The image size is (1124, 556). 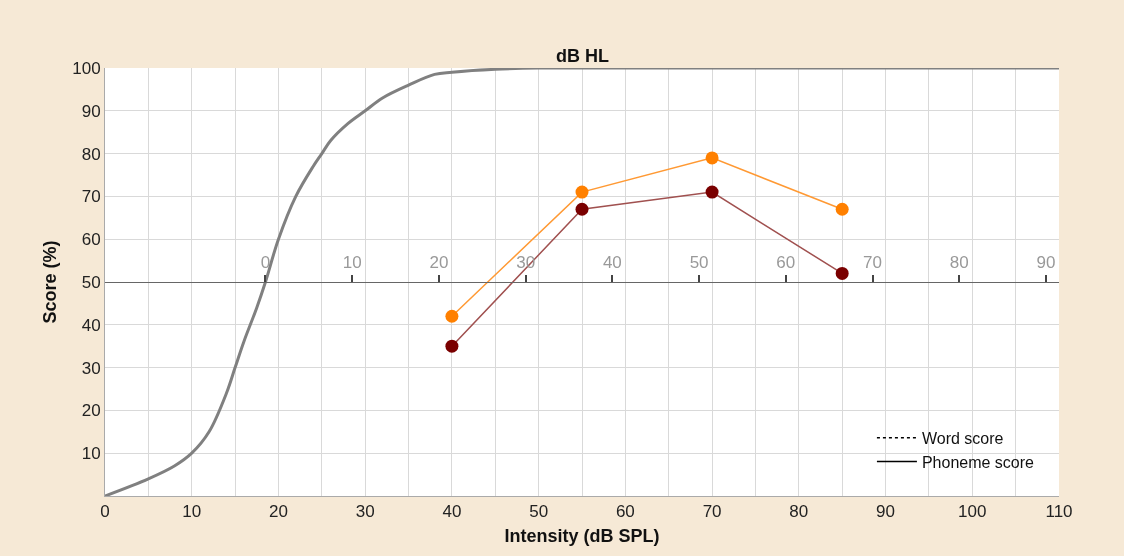 I want to click on y-tick-label: 60, so click(x=91, y=240).